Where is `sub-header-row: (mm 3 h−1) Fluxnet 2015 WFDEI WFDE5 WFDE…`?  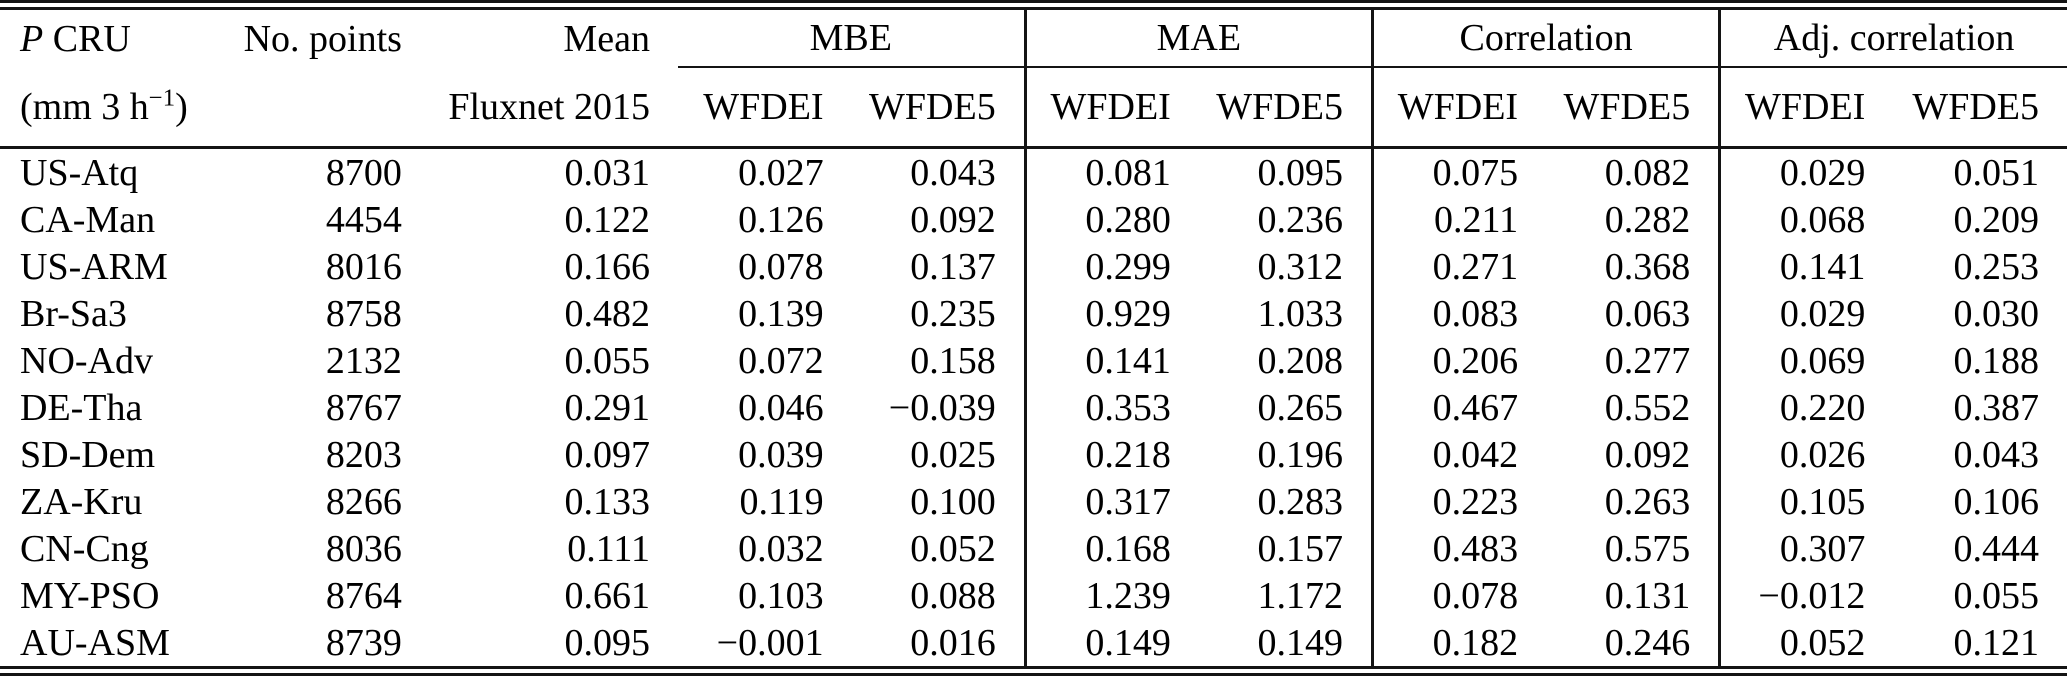
sub-header-row: (mm 3 h−1) Fluxnet 2015 WFDEI WFDE5 WFDE… is located at coordinates (1033, 108).